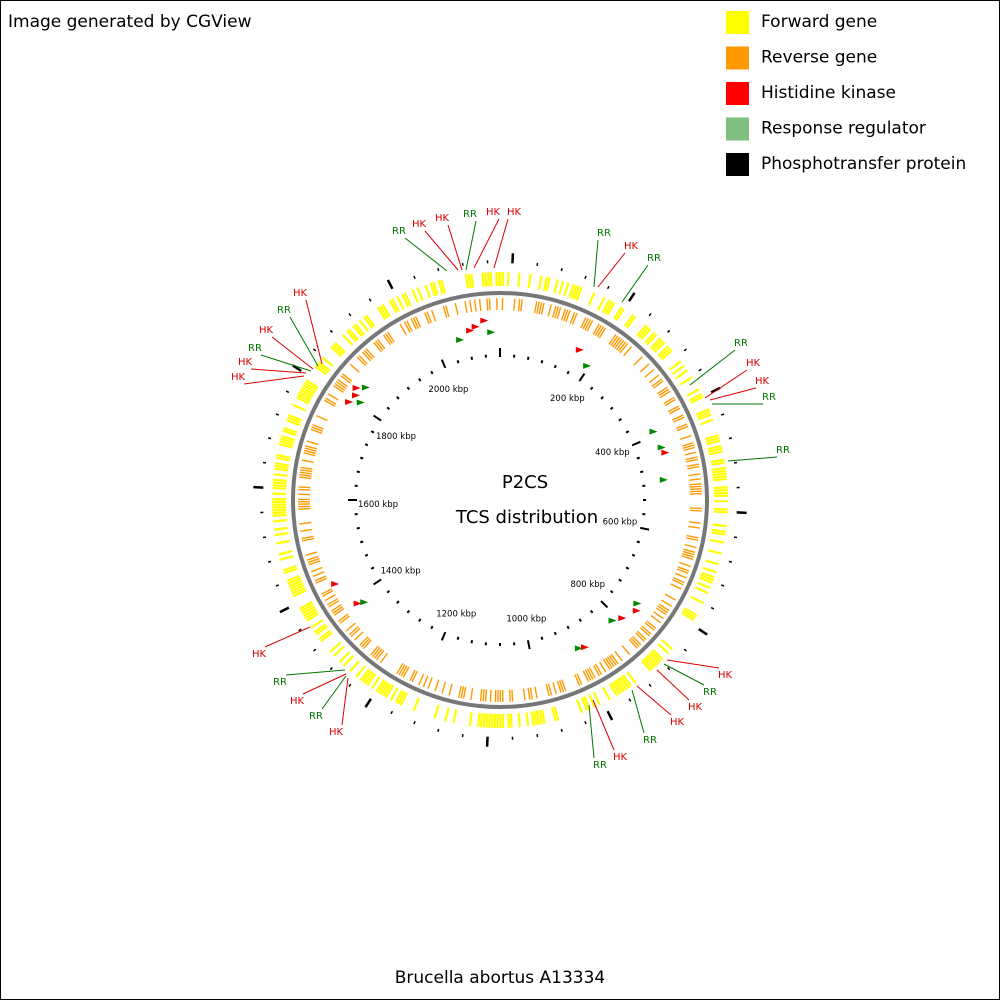 Image resolution: width=1000 pixels, height=1000 pixels. What do you see at coordinates (567, 399) in the screenshot?
I see `scale-label: 200 kbp` at bounding box center [567, 399].